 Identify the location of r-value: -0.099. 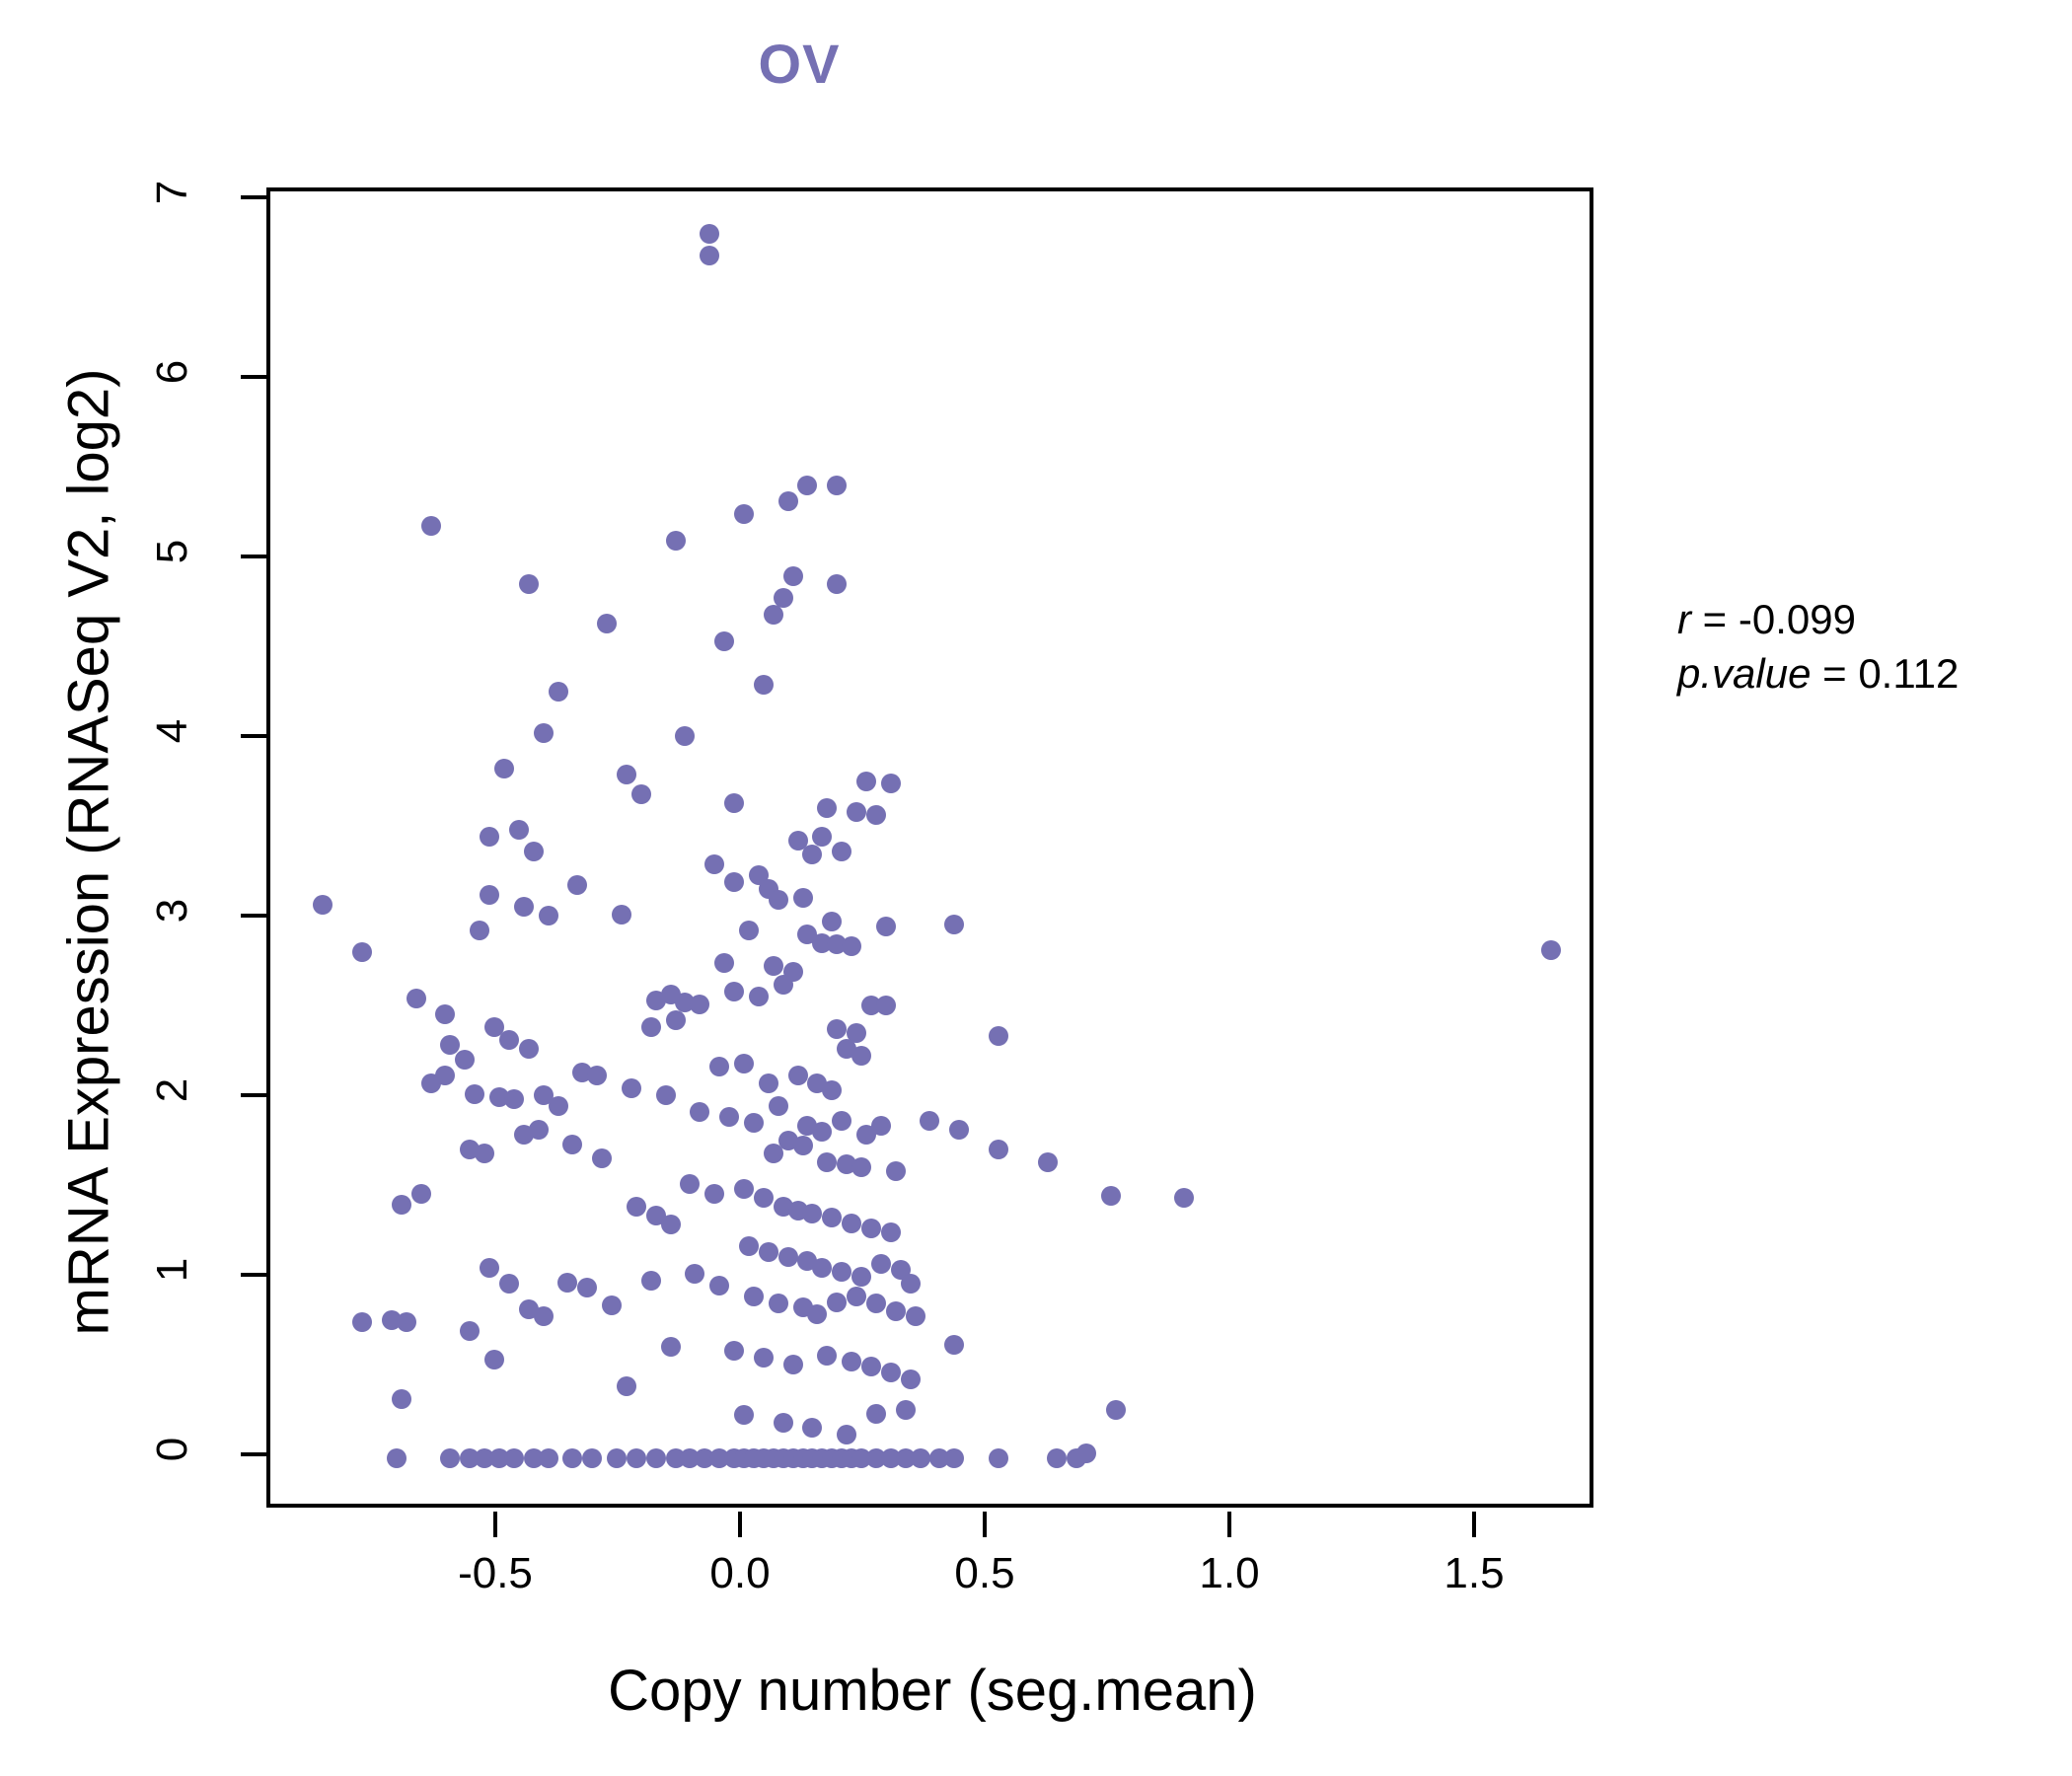
(1797, 619).